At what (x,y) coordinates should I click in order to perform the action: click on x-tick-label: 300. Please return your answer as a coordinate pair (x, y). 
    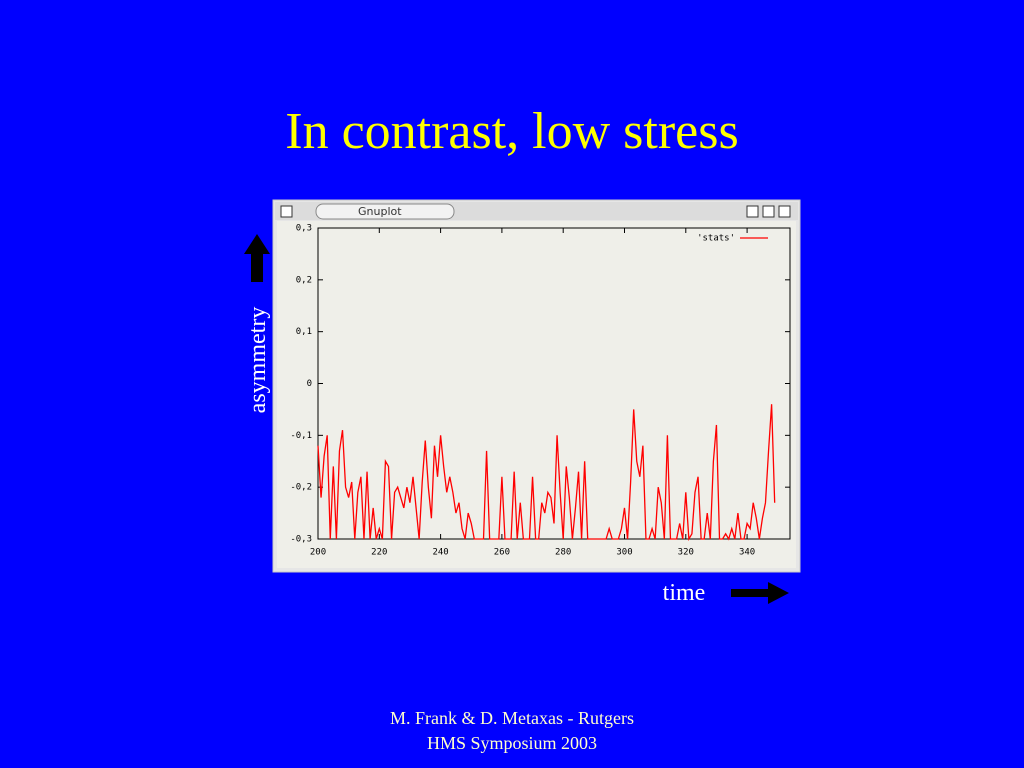
    Looking at the image, I should click on (624, 553).